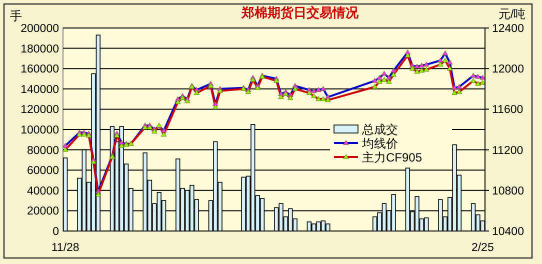  What do you see at coordinates (43, 191) in the screenshot?
I see `y-tick-label: 40000` at bounding box center [43, 191].